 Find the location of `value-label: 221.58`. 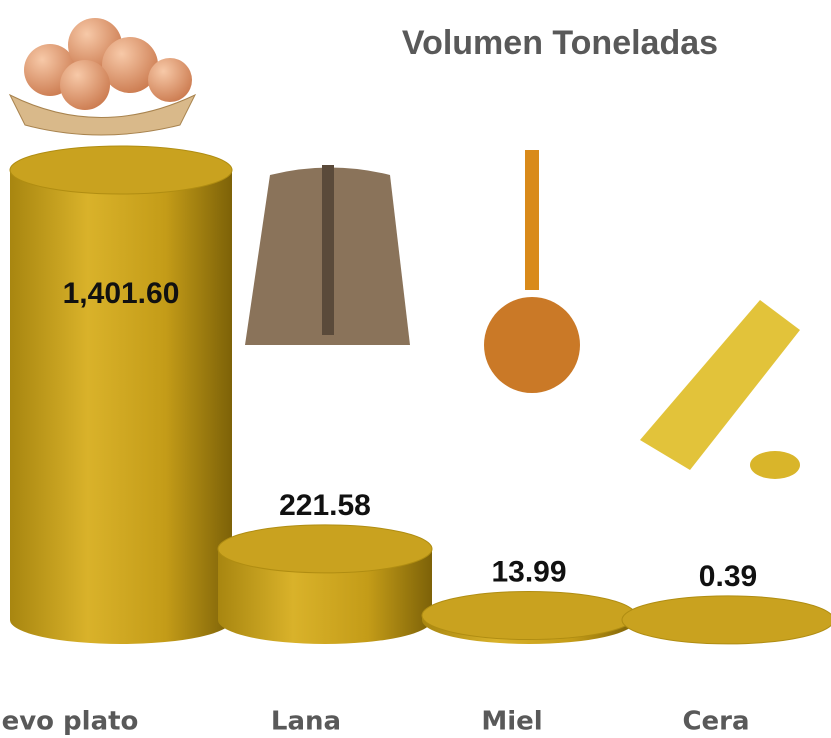

value-label: 221.58 is located at coordinates (325, 505).